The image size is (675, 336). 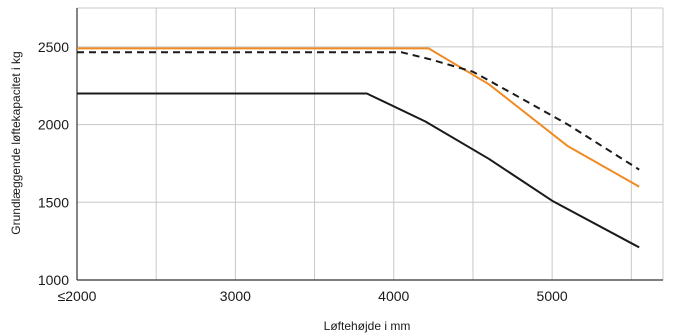 What do you see at coordinates (53, 202) in the screenshot?
I see `y-tick-label: 1500` at bounding box center [53, 202].